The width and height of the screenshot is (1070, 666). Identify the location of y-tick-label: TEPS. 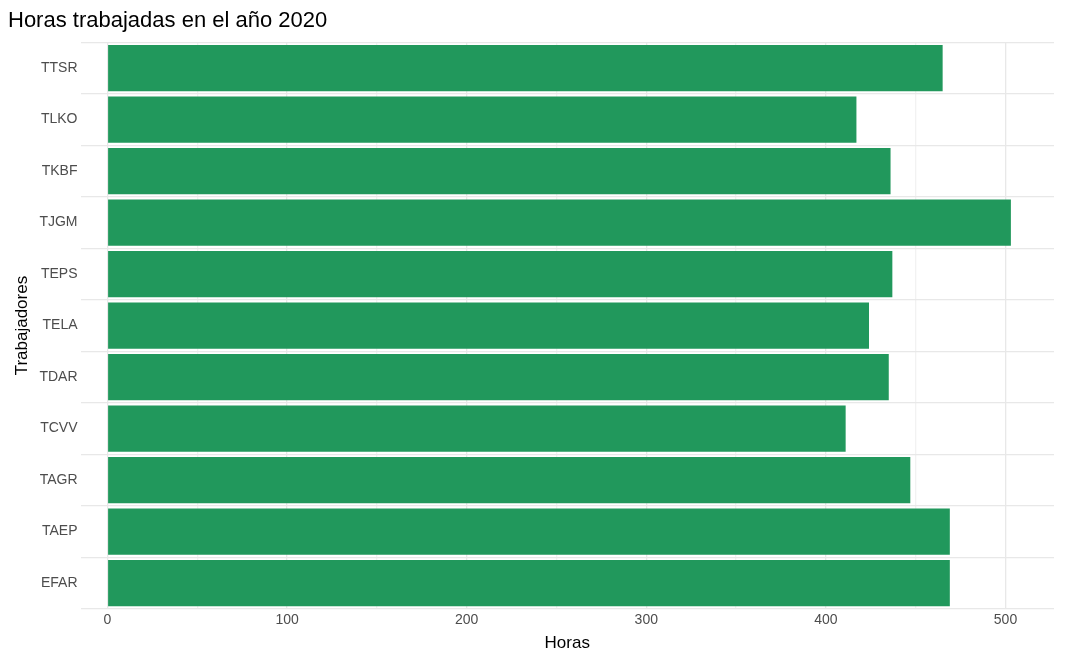
(59, 272).